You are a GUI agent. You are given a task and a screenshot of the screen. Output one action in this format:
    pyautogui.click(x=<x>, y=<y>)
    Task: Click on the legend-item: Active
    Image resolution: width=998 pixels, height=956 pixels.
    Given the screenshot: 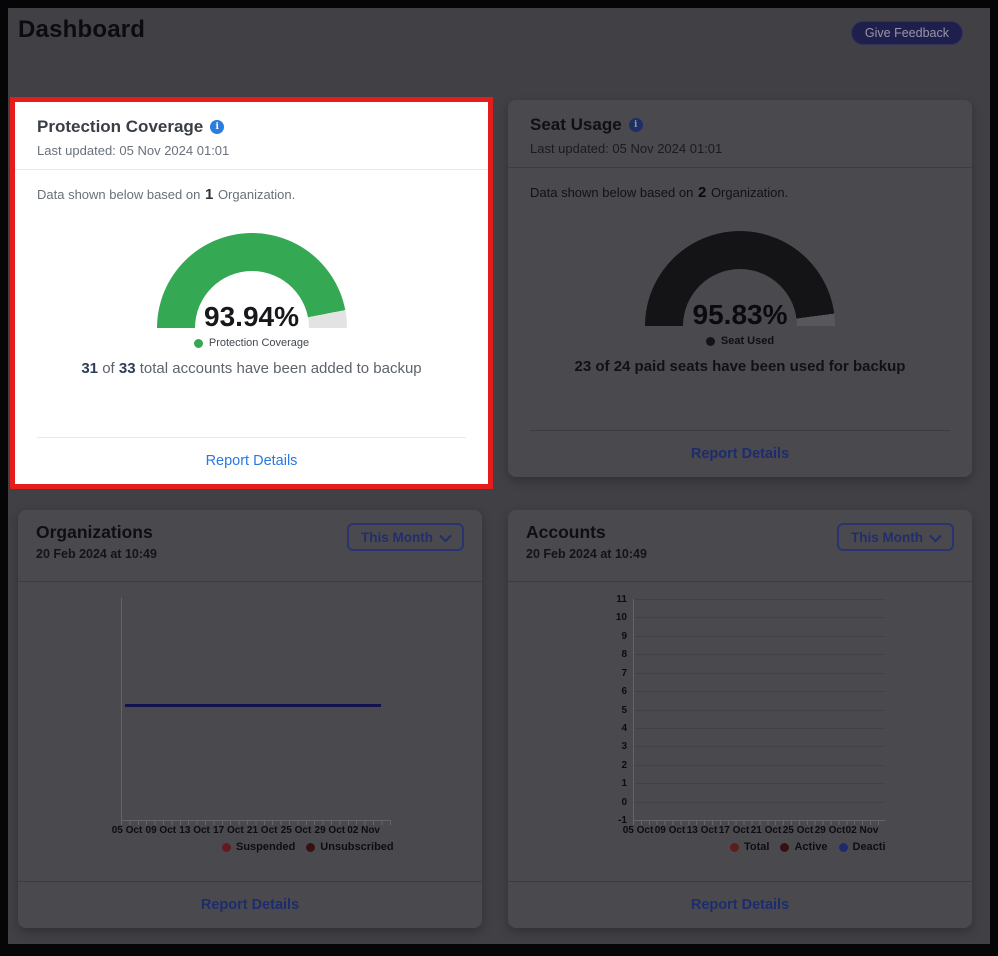 What is the action you would take?
    pyautogui.click(x=804, y=847)
    